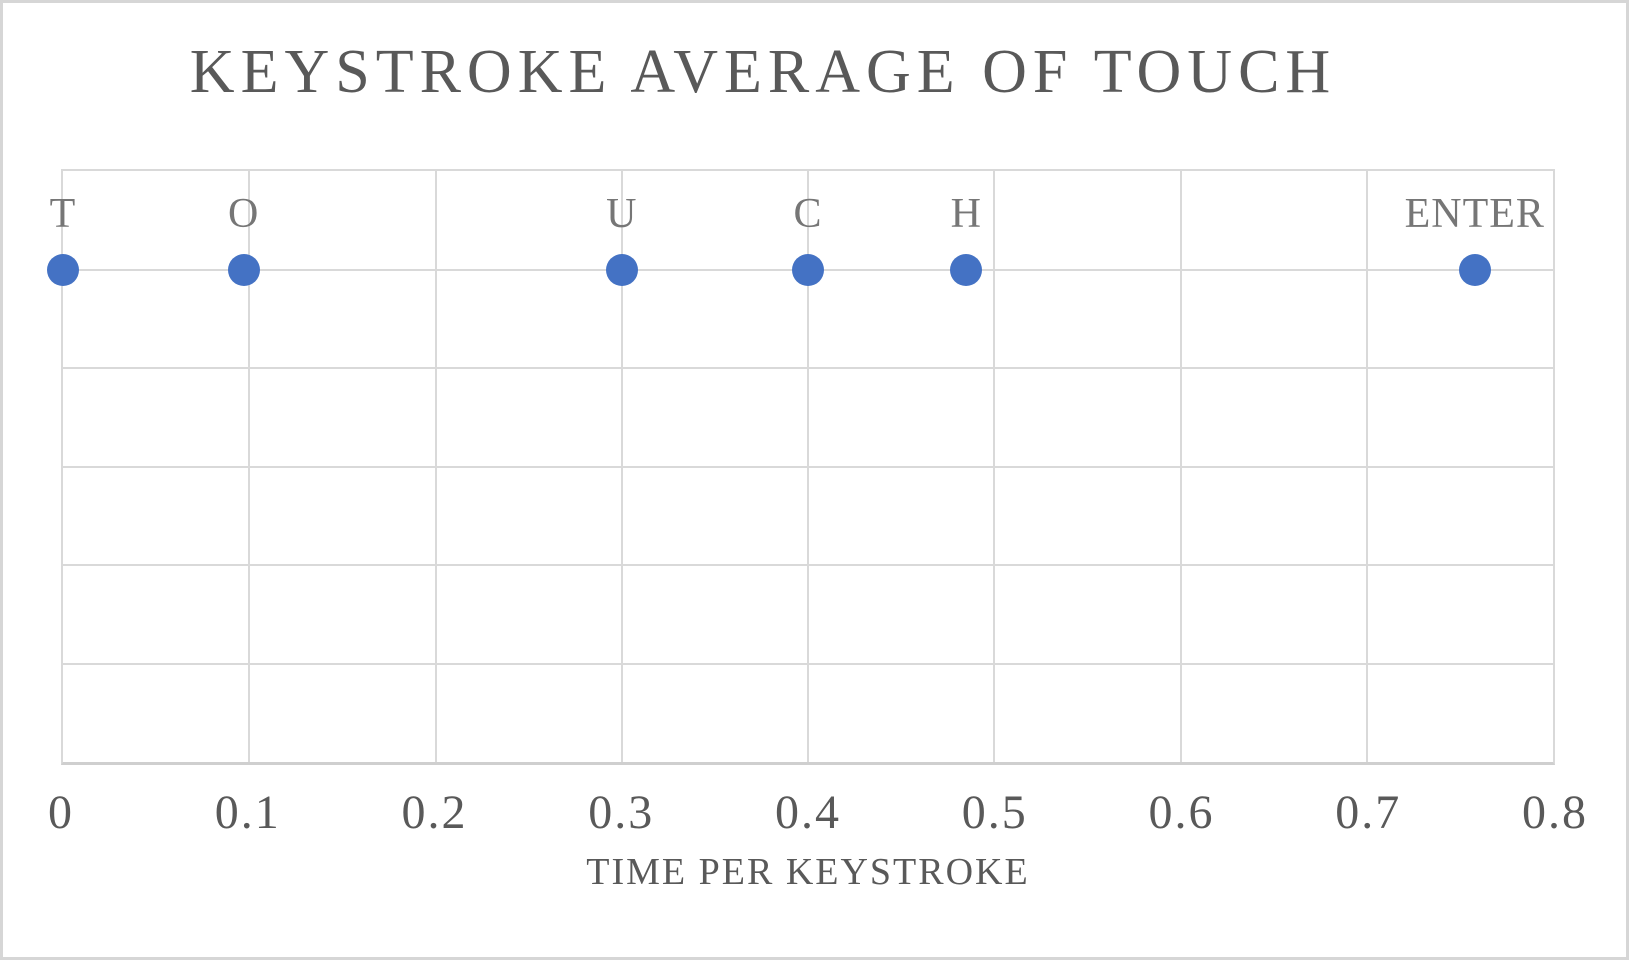 This screenshot has height=960, width=1629. Describe the element at coordinates (63, 214) in the screenshot. I see `data-point-label: T` at that location.